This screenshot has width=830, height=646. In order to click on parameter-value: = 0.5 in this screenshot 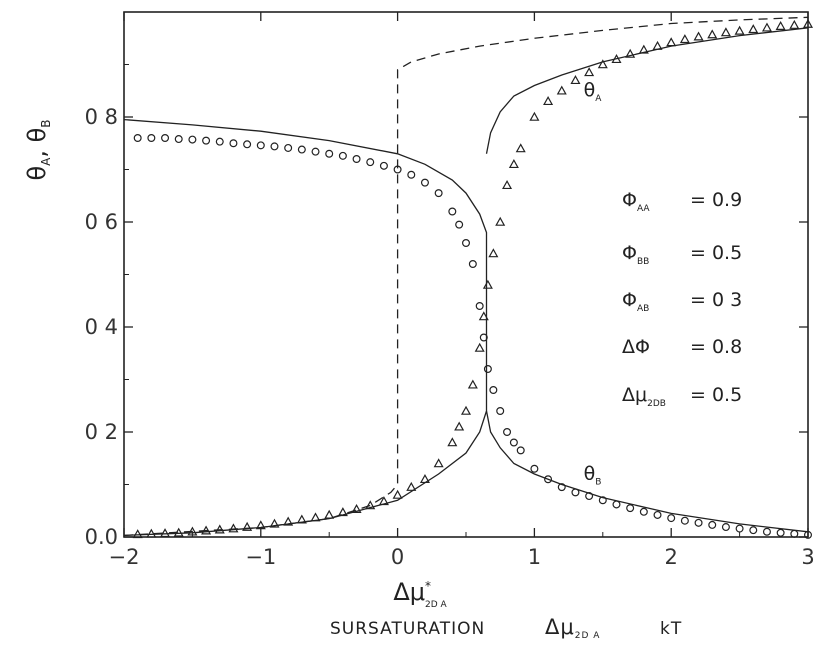, I will do `click(716, 395)`.